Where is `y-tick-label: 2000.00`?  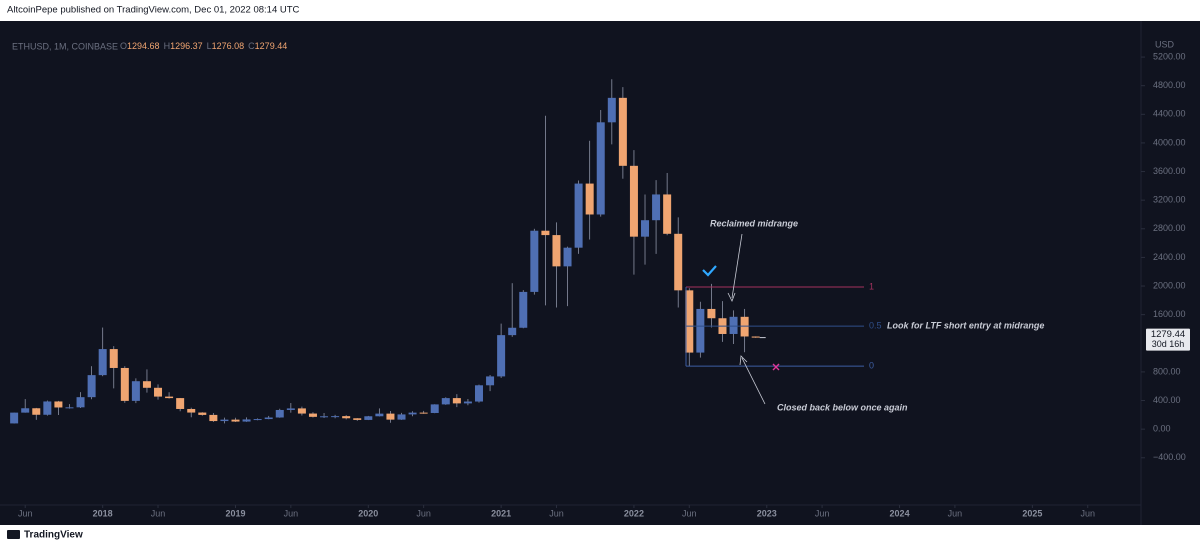 y-tick-label: 2000.00 is located at coordinates (1169, 285).